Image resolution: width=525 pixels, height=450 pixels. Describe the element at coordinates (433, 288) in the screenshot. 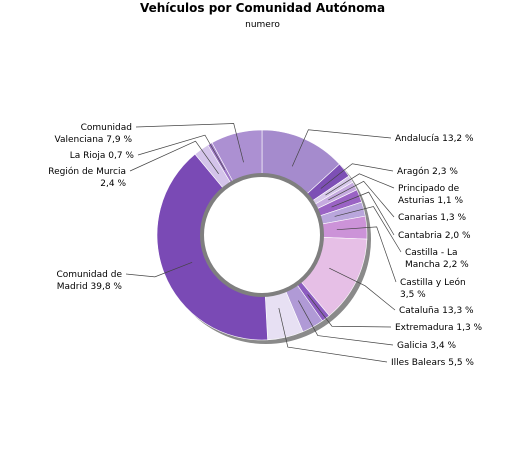

I see `slice-label-6: Castilla y León 3,5 %` at that location.